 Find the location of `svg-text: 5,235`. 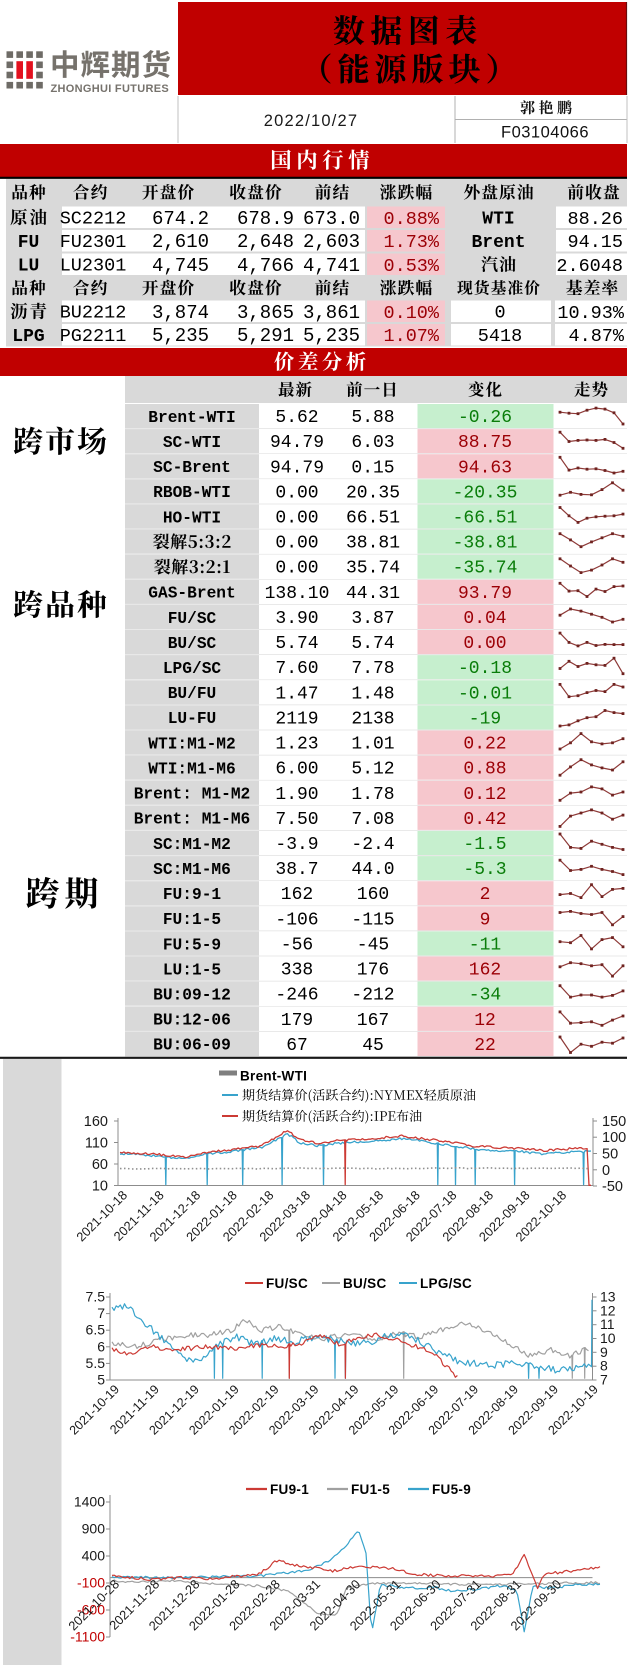

svg-text: 5,235 is located at coordinates (180, 336).